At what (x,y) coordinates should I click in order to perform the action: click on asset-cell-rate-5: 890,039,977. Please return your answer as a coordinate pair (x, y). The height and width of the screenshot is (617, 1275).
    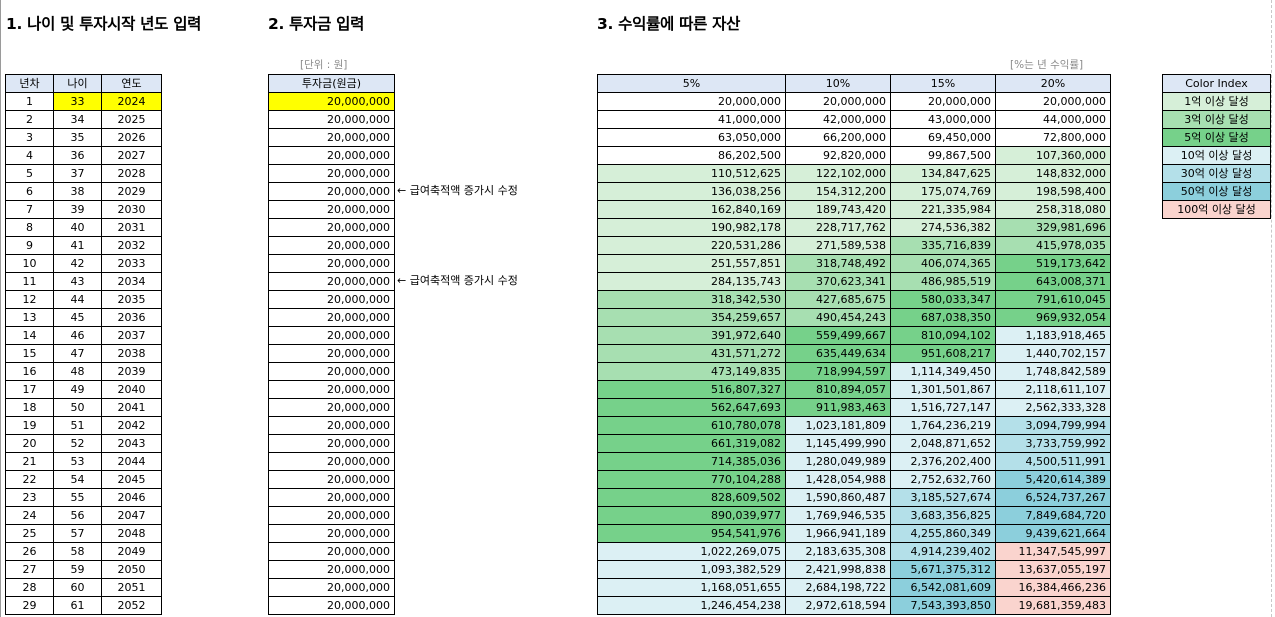
    Looking at the image, I should click on (691, 515).